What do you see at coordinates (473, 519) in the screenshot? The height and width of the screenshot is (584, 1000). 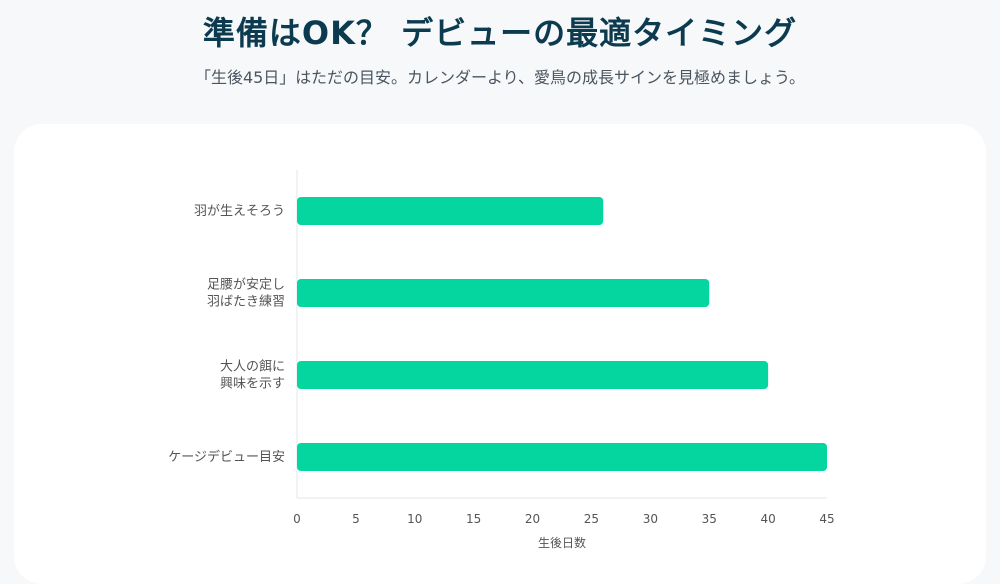 I see `x-tick-label-3: 15` at bounding box center [473, 519].